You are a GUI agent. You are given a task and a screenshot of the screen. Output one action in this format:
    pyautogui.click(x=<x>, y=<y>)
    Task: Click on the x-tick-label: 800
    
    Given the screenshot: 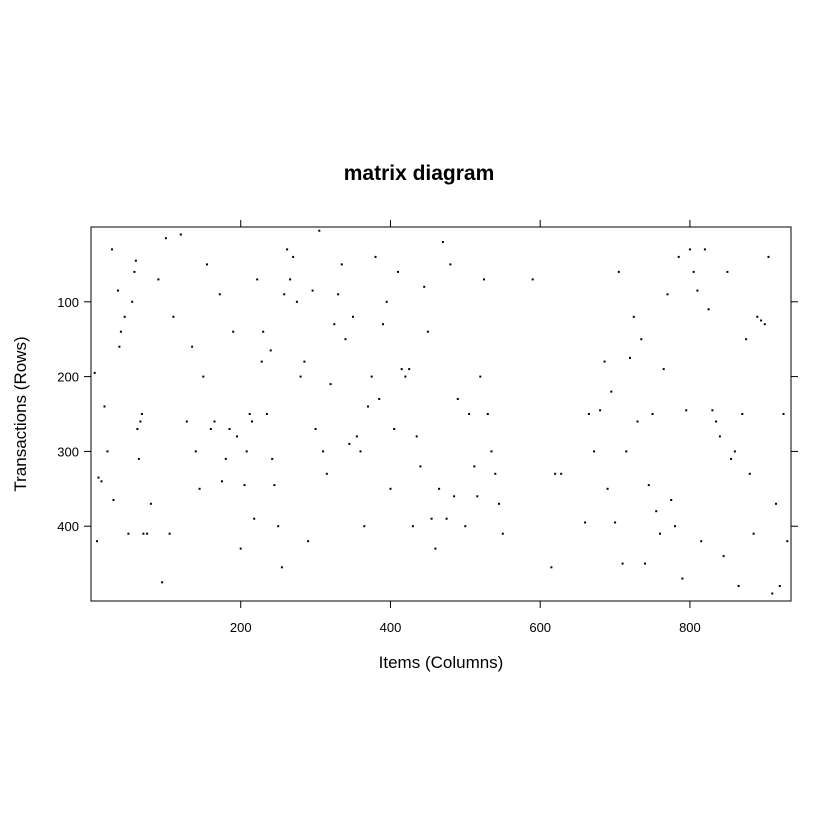 What is the action you would take?
    pyautogui.click(x=690, y=627)
    